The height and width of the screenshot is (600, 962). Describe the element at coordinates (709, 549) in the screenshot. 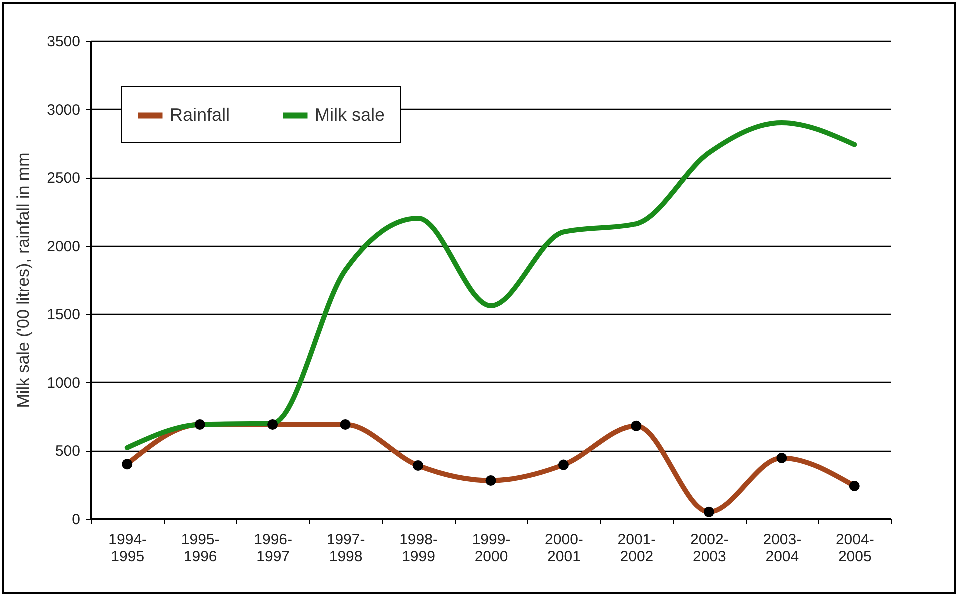

I see `x-tick-label: 2002-2003` at that location.